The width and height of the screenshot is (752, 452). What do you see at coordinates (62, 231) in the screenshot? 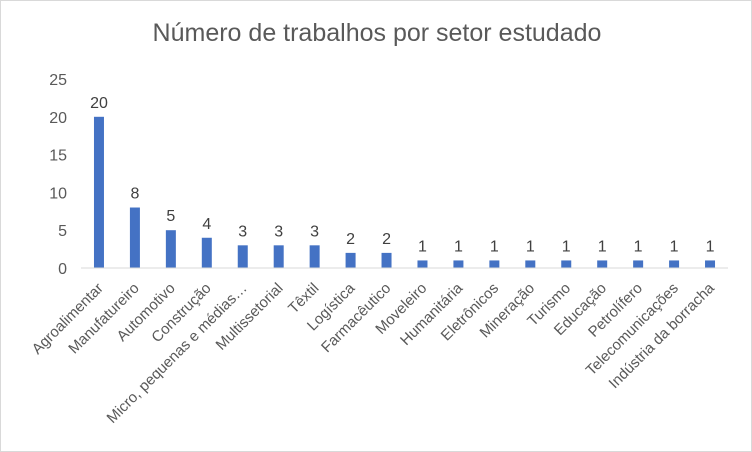
I see `y-tick-label: 5` at bounding box center [62, 231].